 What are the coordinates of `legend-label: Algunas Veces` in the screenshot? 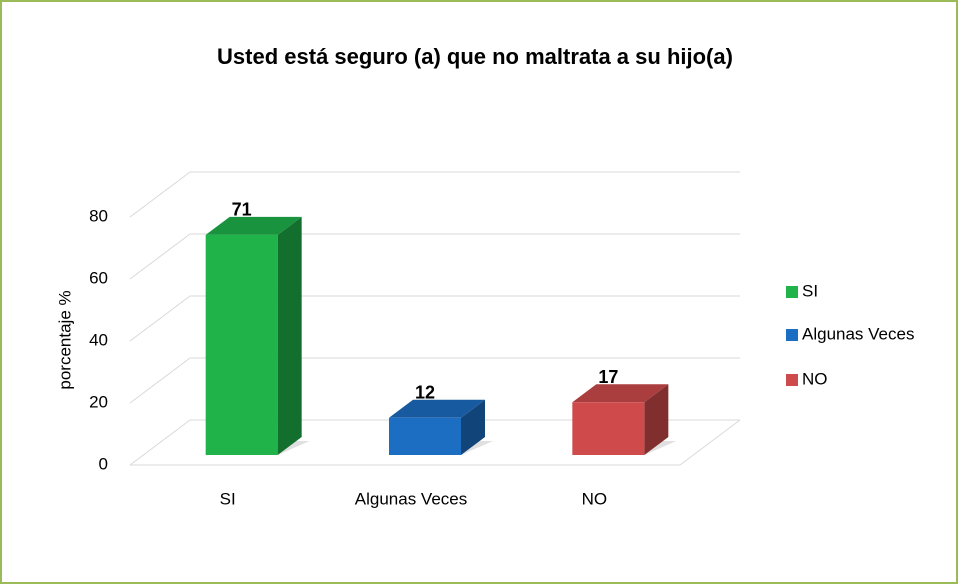 It's located at (858, 333).